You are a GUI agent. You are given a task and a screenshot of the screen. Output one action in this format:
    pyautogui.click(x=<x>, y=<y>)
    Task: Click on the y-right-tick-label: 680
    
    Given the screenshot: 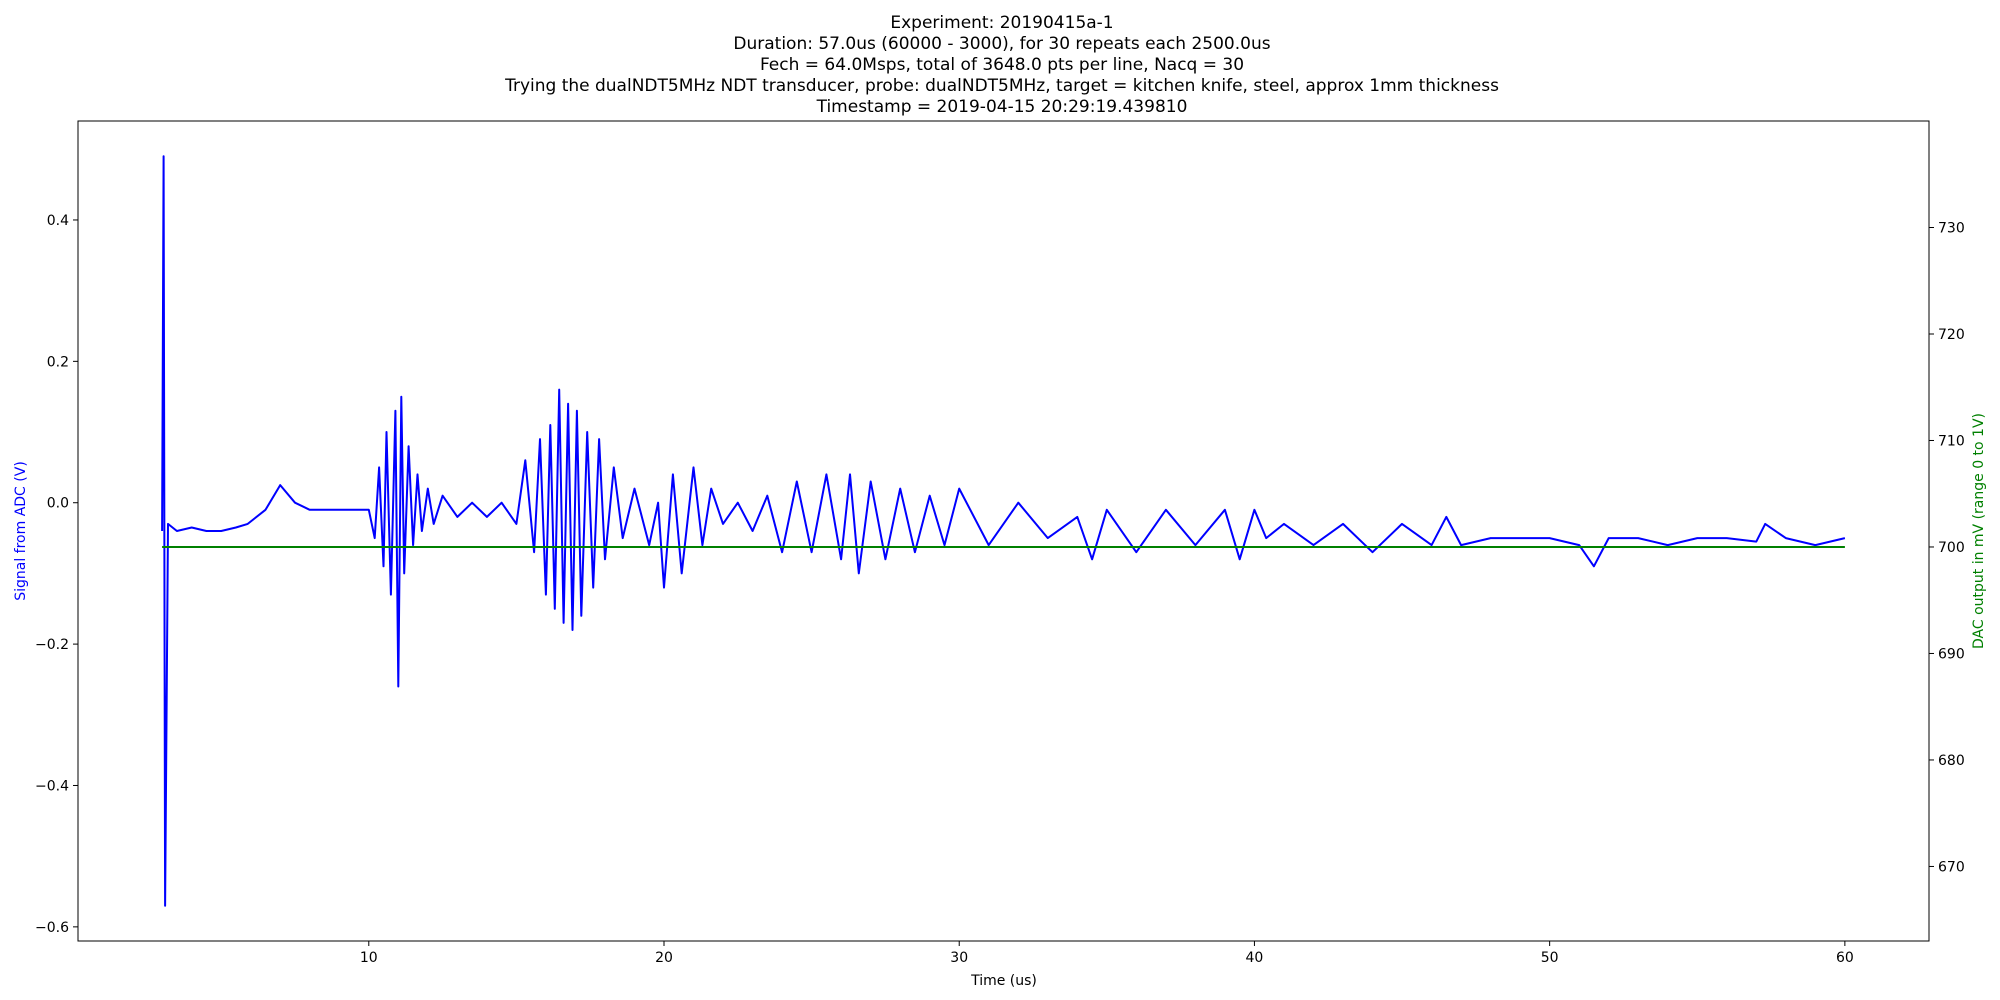 What is the action you would take?
    pyautogui.click(x=1951, y=761)
    